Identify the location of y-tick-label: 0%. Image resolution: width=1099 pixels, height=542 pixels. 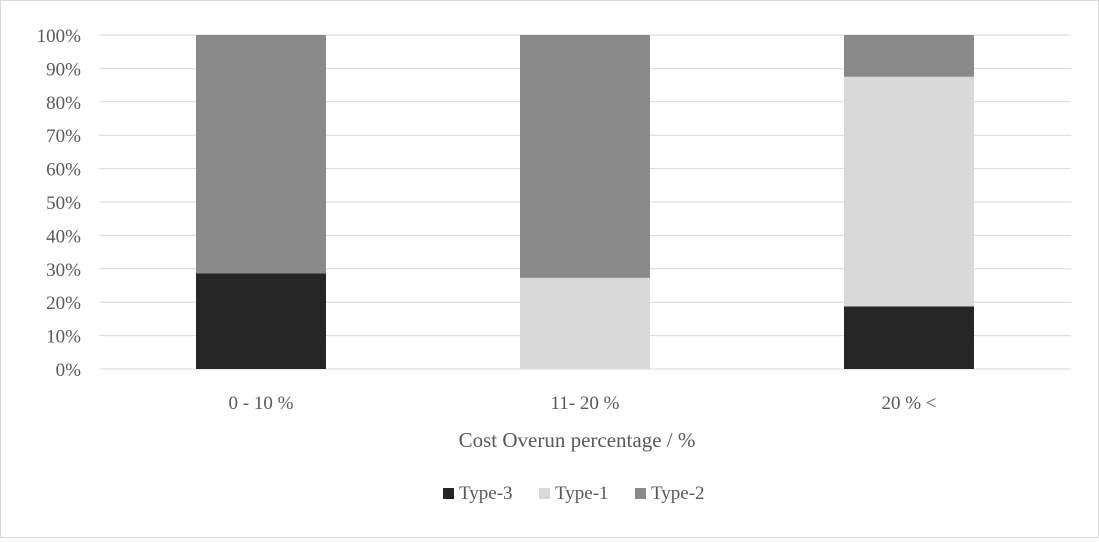
(69, 370).